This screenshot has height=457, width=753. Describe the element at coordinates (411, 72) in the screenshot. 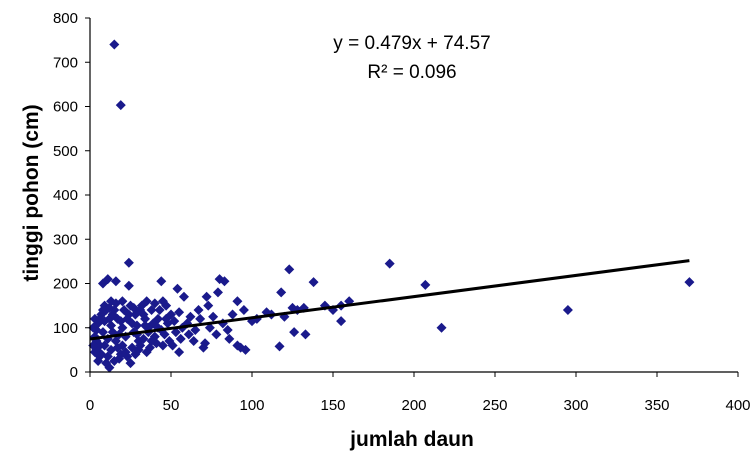

I see `r-squared-label: R² = 0.096` at that location.